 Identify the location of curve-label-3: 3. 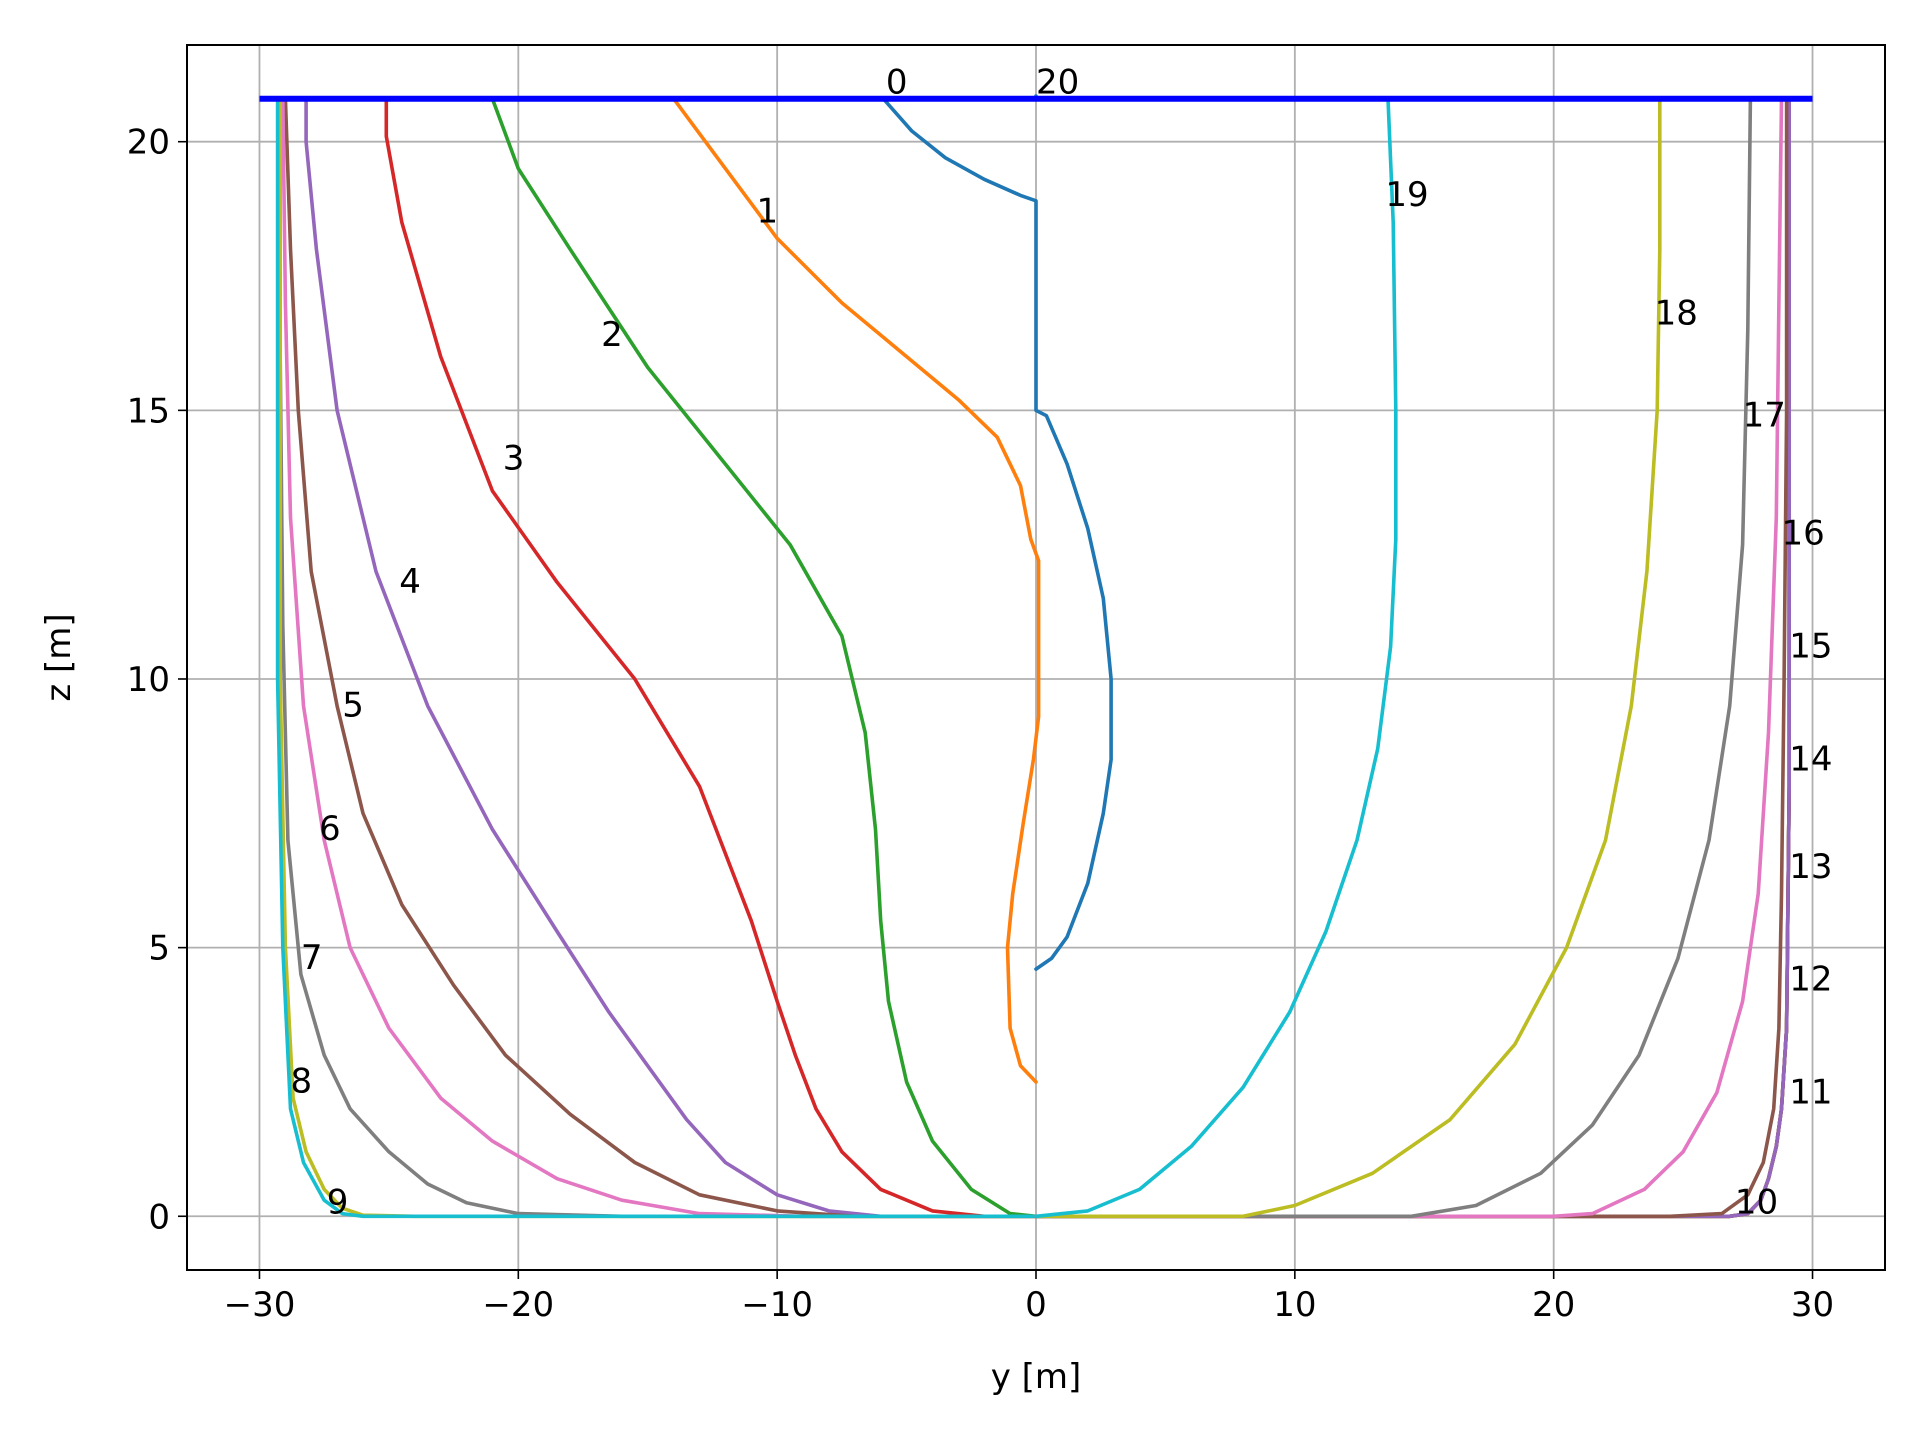
(514, 458).